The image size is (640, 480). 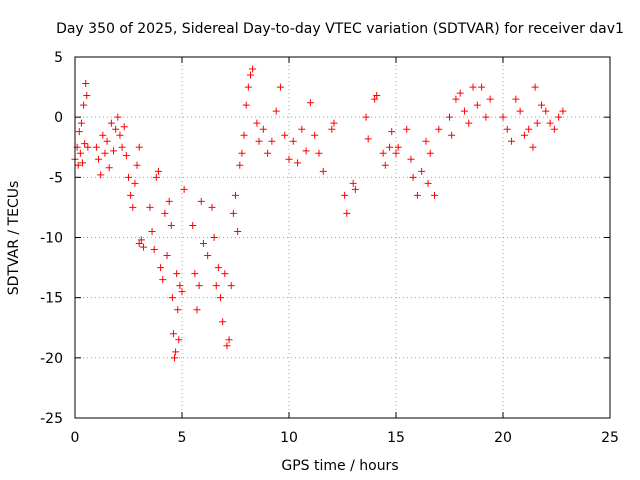 I want to click on y-tick-label: 0, so click(x=58, y=118).